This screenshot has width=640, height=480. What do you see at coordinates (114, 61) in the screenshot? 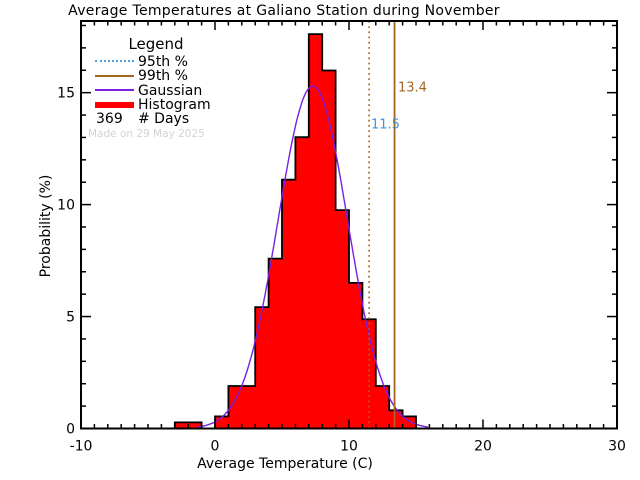
I see `legend-95th-line-sample` at bounding box center [114, 61].